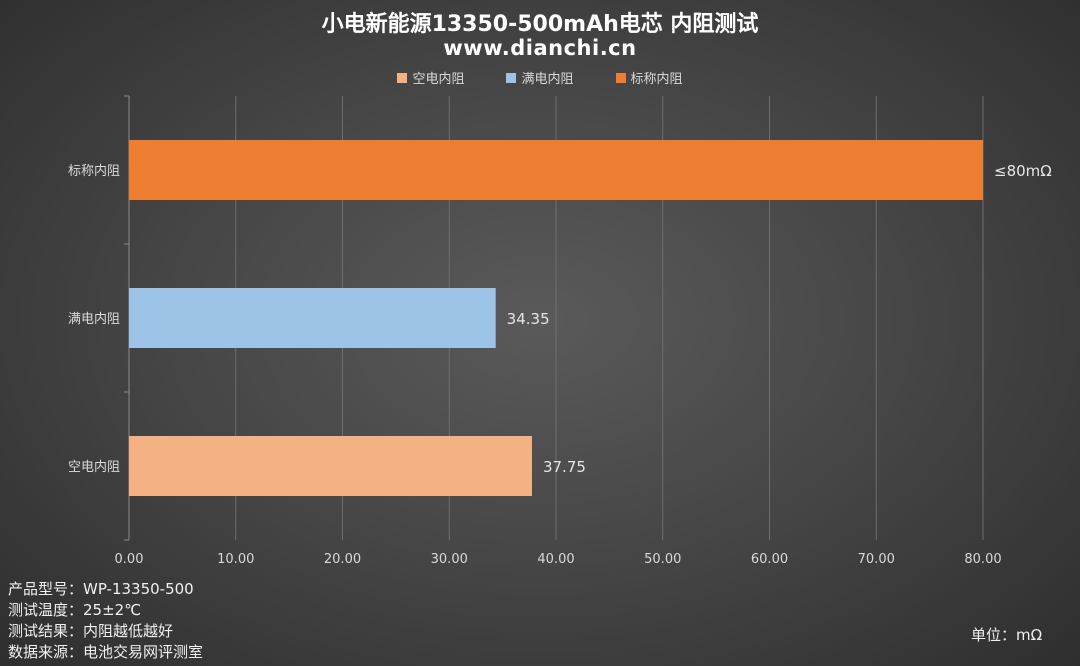 This screenshot has height=666, width=1080. What do you see at coordinates (540, 24) in the screenshot?
I see `chart-title: 小电新能源13350-500mAh电芯 内阻测试` at bounding box center [540, 24].